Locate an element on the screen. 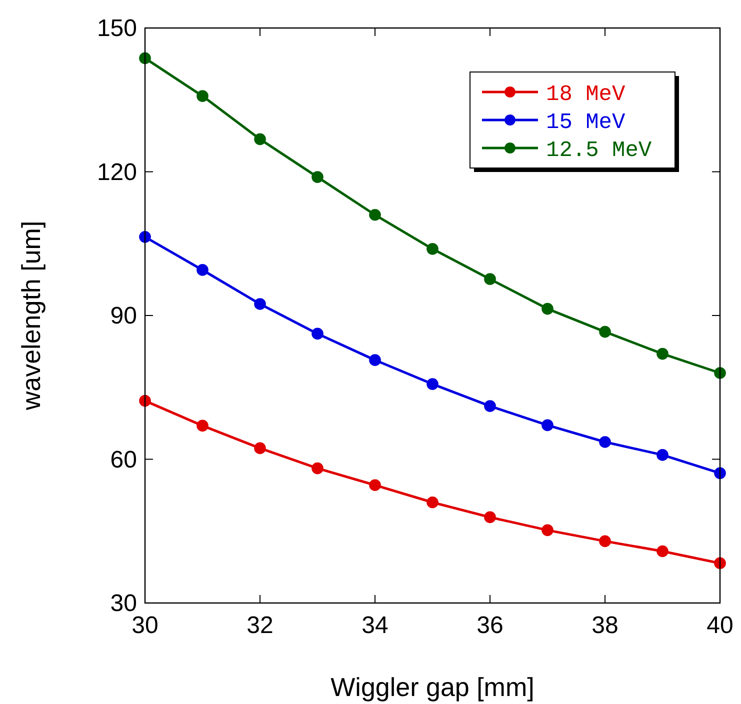 This screenshot has height=704, width=741. y-tick-label: 60 is located at coordinates (123, 460).